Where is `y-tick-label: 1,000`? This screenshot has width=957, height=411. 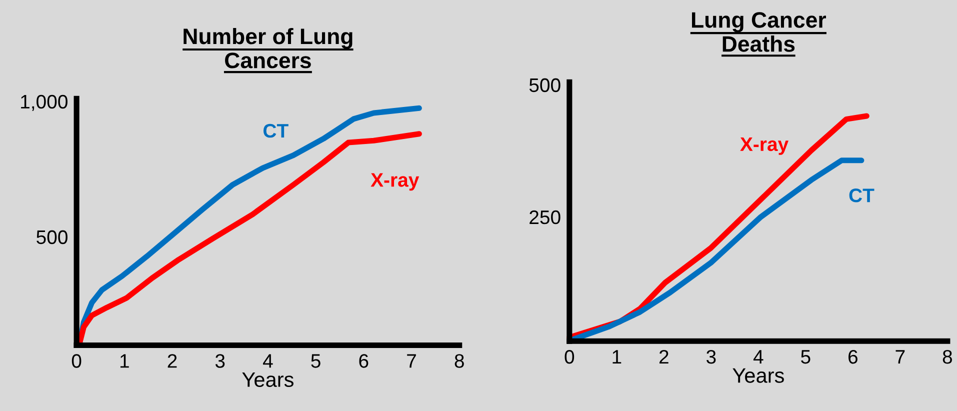
y-tick-label: 1,000 is located at coordinates (44, 102).